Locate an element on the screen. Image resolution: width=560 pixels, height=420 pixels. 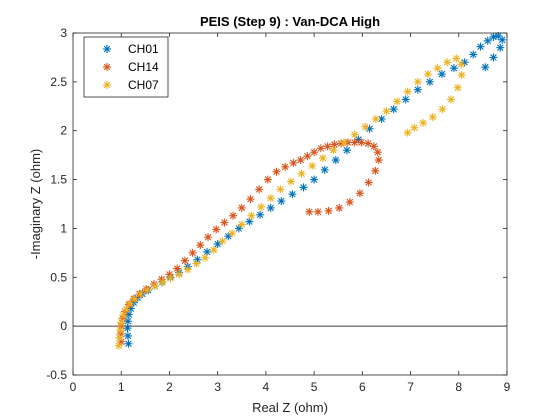
legend-label: CH07 is located at coordinates (143, 85).